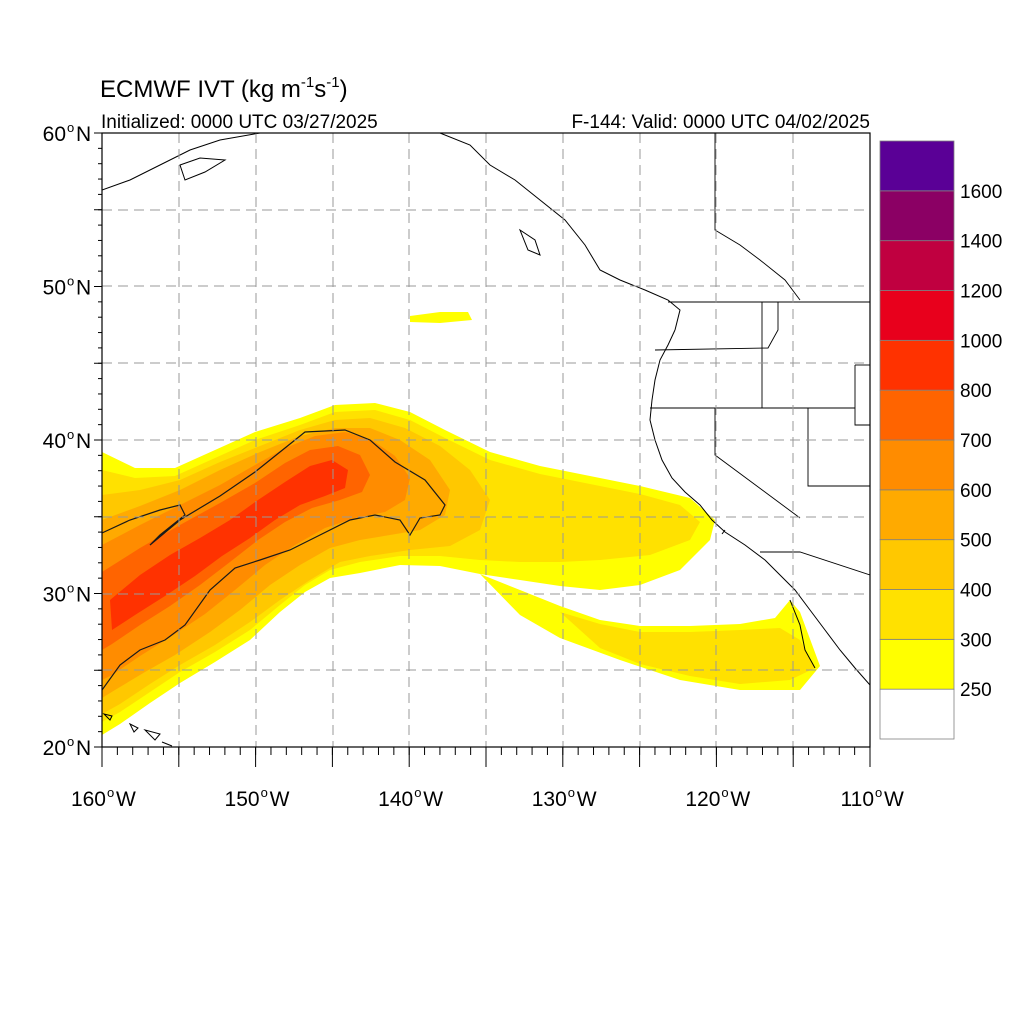  Describe the element at coordinates (981, 292) in the screenshot. I see `colorbar-label: 1200` at that location.